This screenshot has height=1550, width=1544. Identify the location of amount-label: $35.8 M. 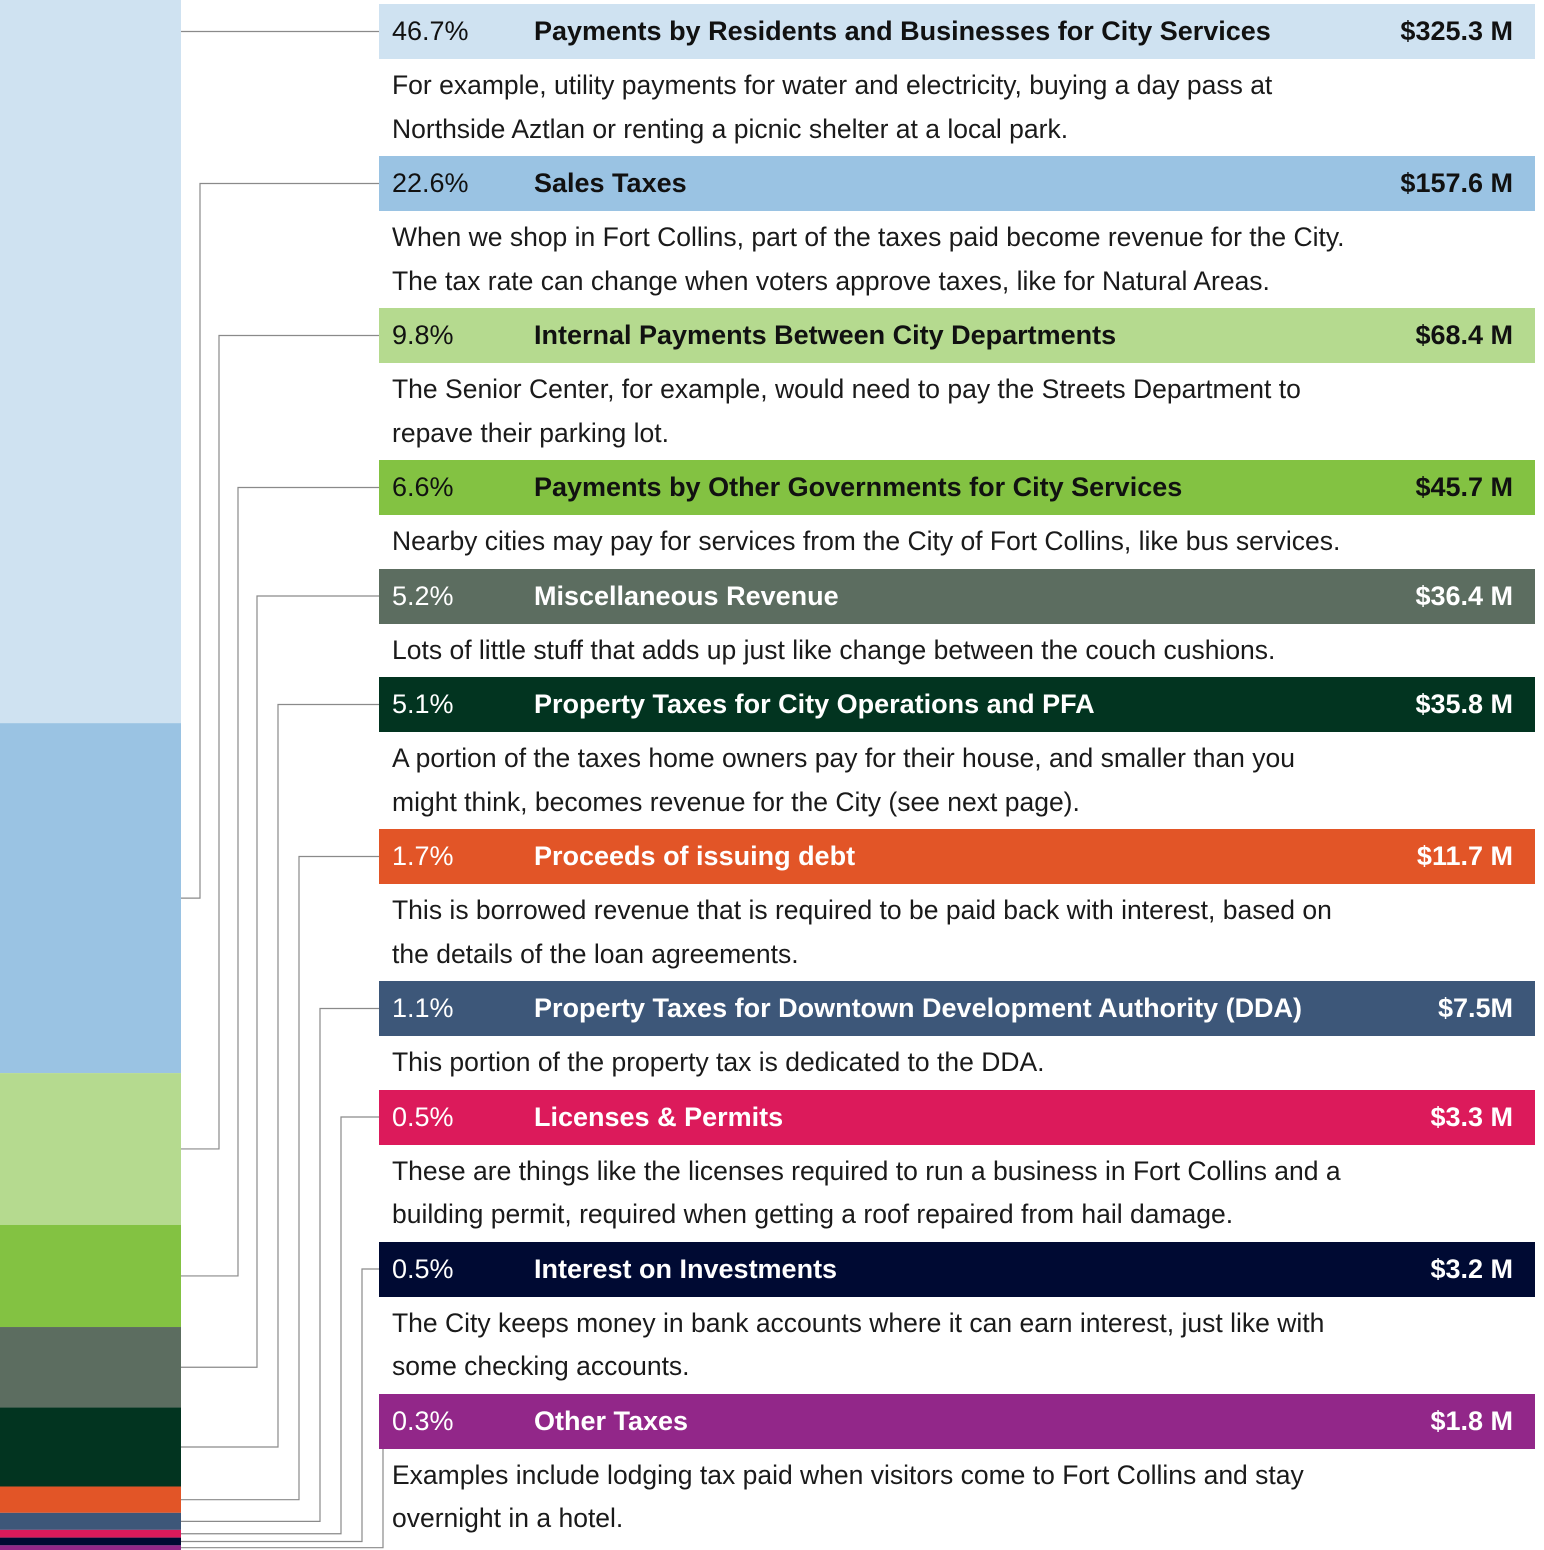
(1464, 704).